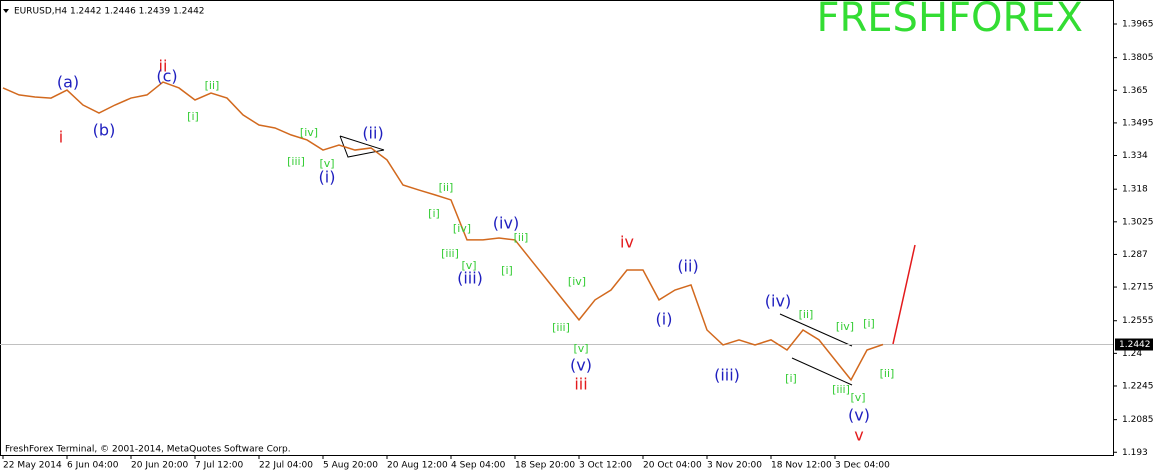 The width and height of the screenshot is (1154, 474). What do you see at coordinates (545, 466) in the screenshot?
I see `x-tick-label: 18 Sep 20:00` at bounding box center [545, 466].